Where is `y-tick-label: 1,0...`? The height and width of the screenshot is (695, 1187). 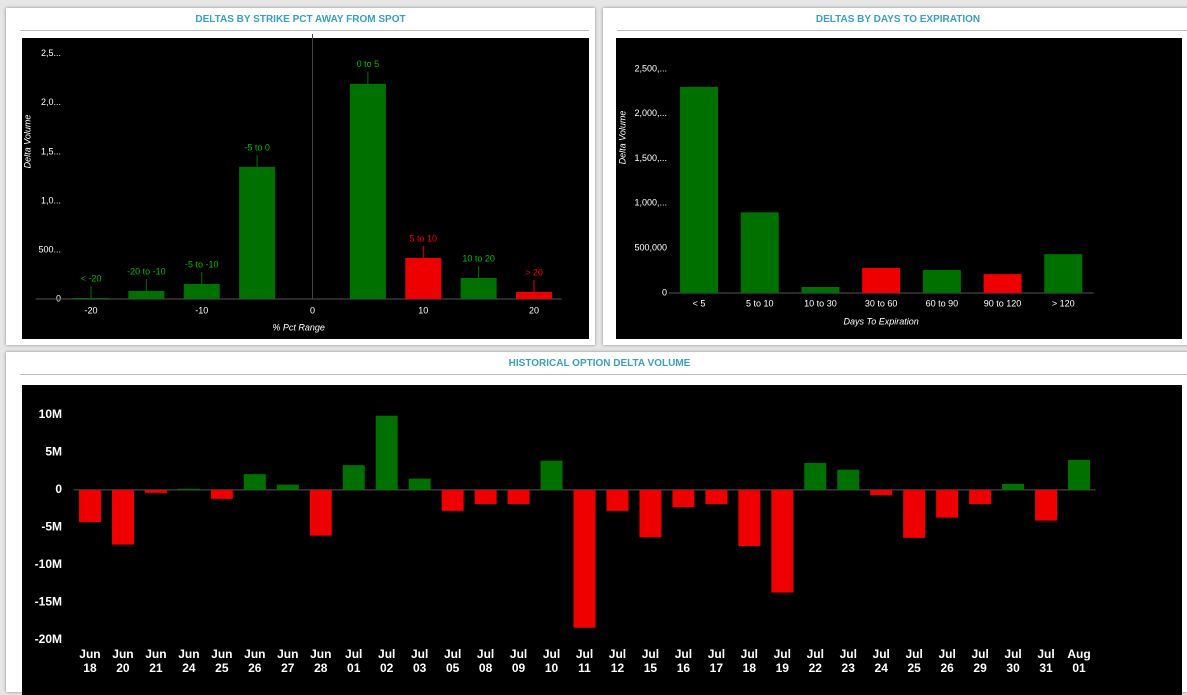
y-tick-label: 1,0... is located at coordinates (51, 200).